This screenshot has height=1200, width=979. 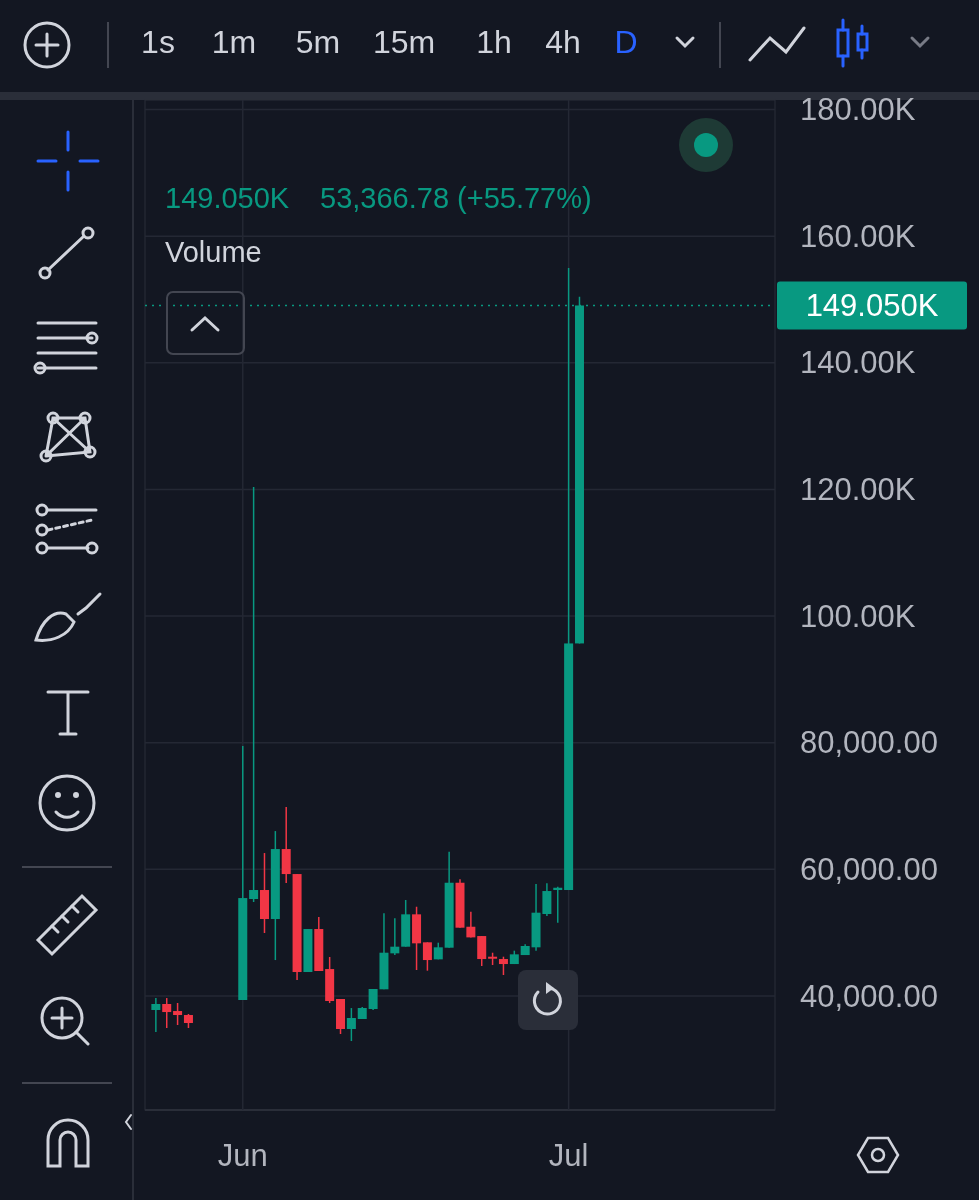 What do you see at coordinates (158, 42) in the screenshot?
I see `text: 1s` at bounding box center [158, 42].